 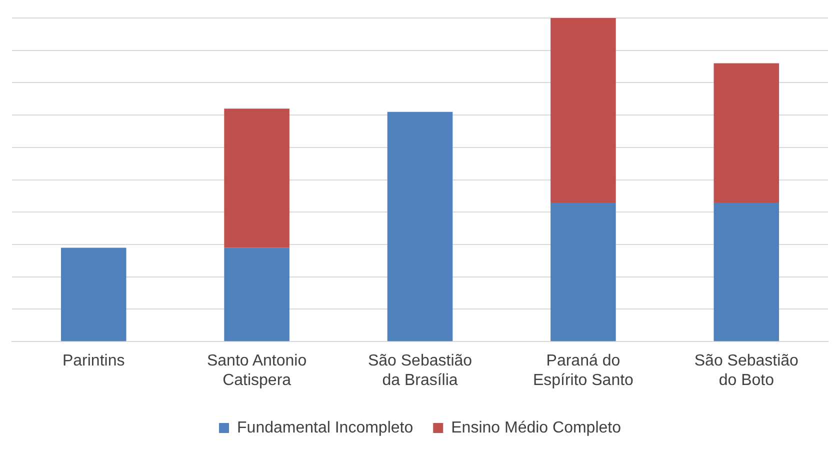 What do you see at coordinates (256, 370) in the screenshot?
I see `x-tick-label: Santo Antonio Catispera` at bounding box center [256, 370].